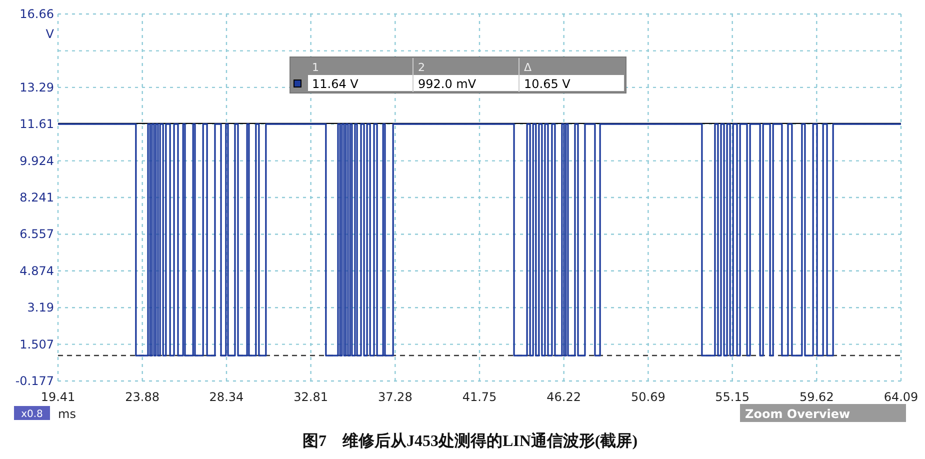 The image size is (925, 459). What do you see at coordinates (564, 397) in the screenshot?
I see `x-tick-label: 46.22` at bounding box center [564, 397].